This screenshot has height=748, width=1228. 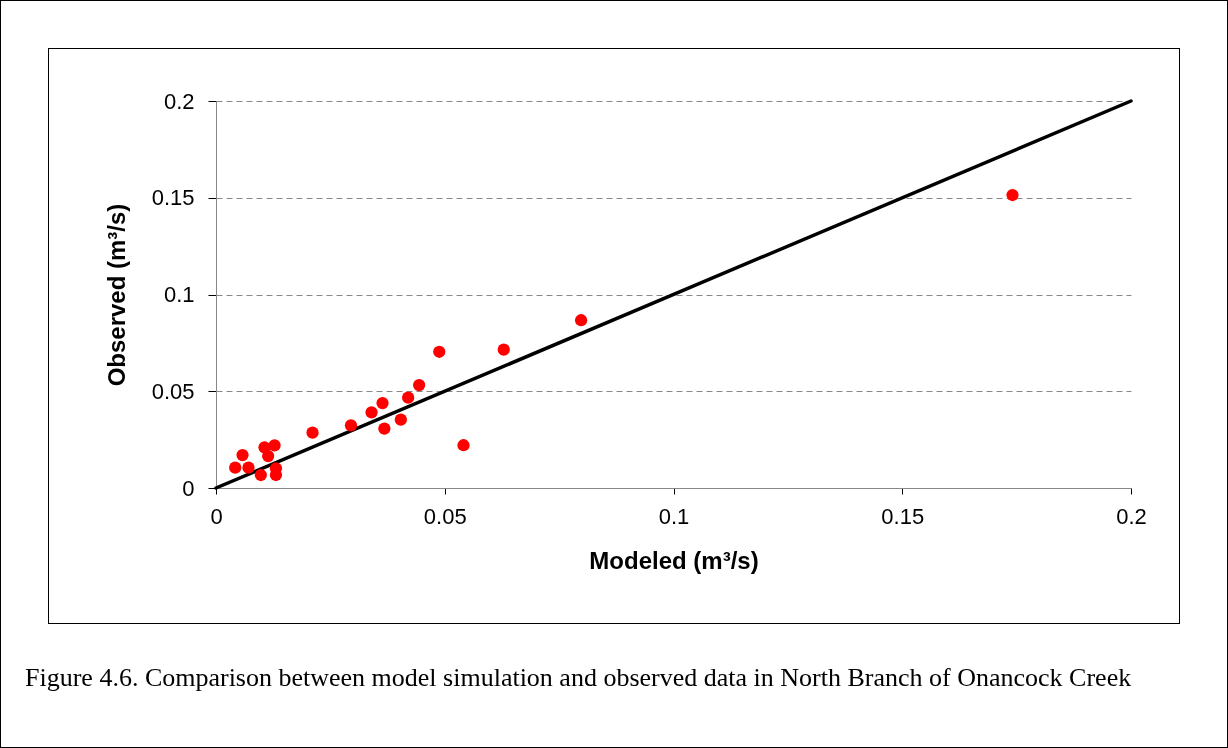 I want to click on x-tick-label: 0, so click(x=216, y=516).